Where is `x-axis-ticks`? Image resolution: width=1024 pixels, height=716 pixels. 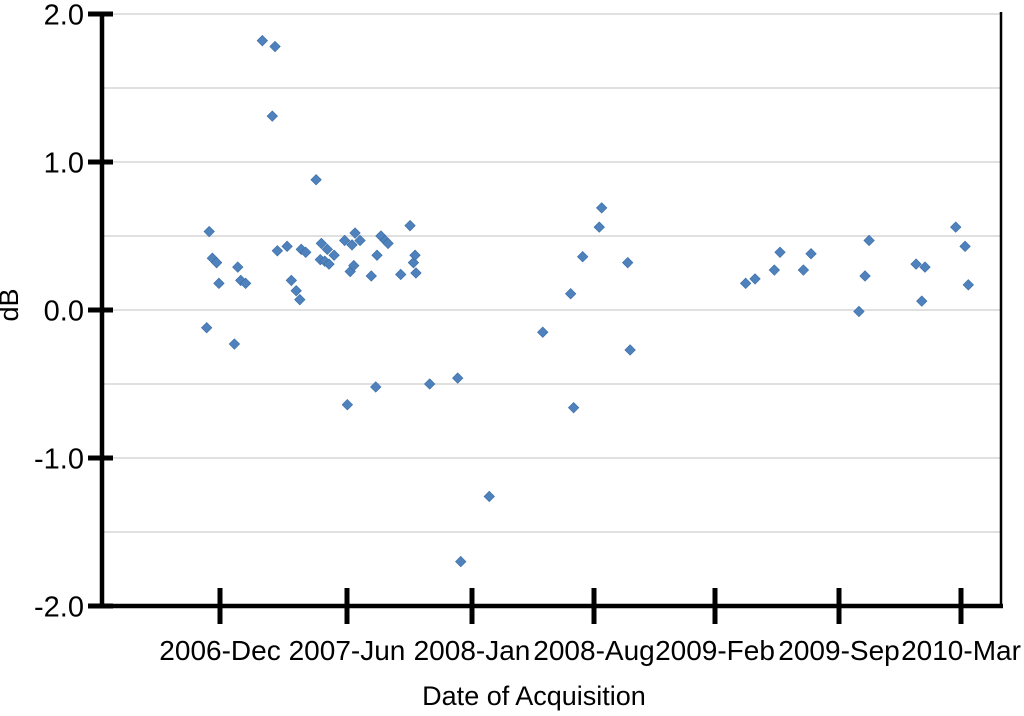
x-axis-ticks is located at coordinates (590, 606).